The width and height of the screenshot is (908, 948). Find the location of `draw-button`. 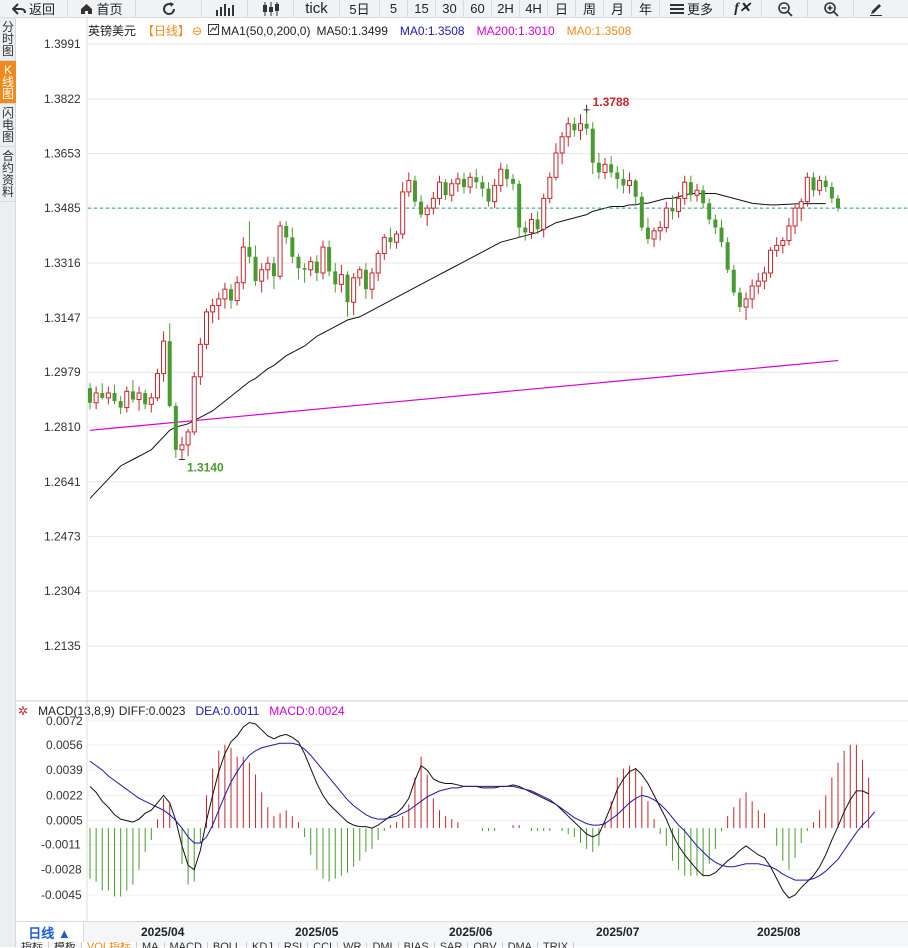

draw-button is located at coordinates (876, 9).